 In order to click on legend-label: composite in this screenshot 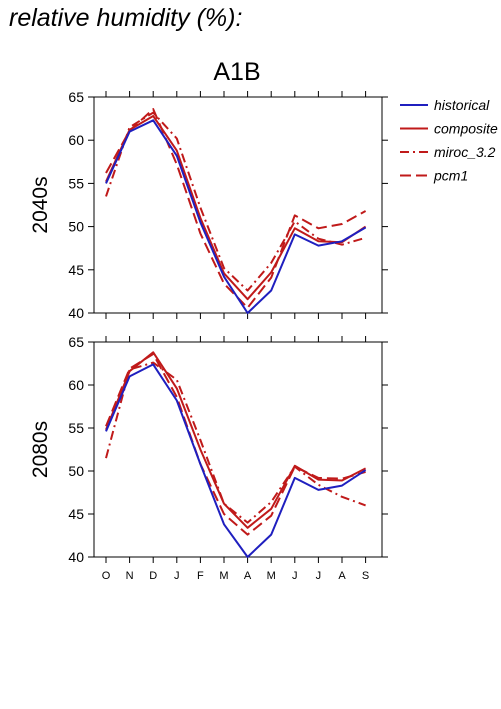, I will do `click(466, 129)`.